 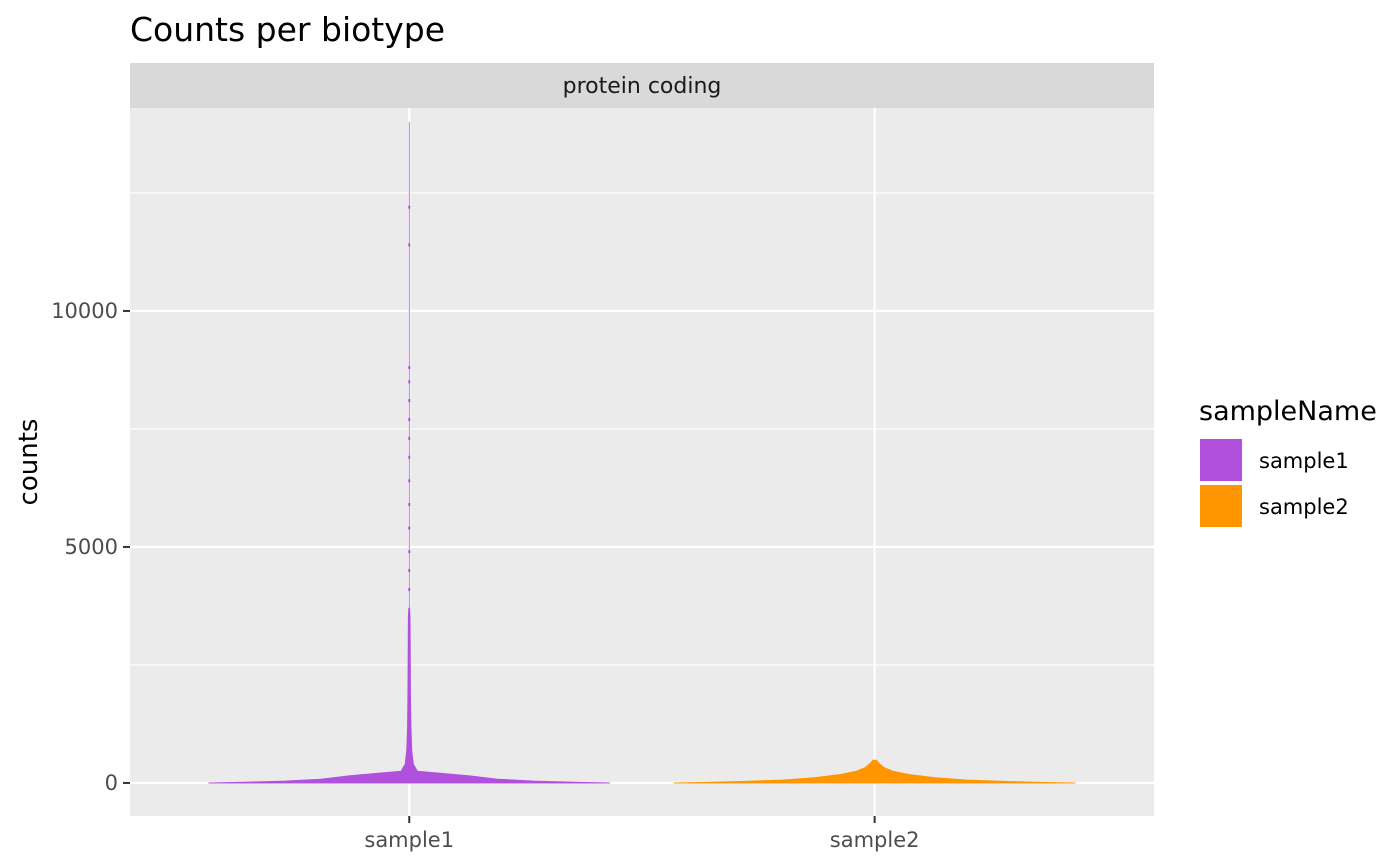 What do you see at coordinates (1304, 461) in the screenshot?
I see `legend-label-sample1: sample1` at bounding box center [1304, 461].